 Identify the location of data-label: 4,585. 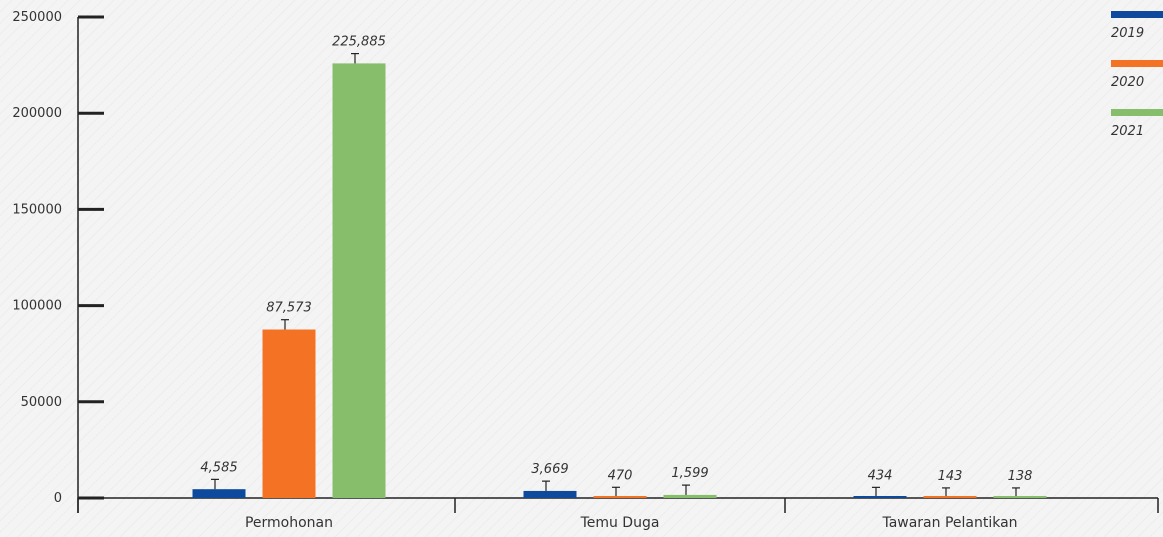
(218, 467).